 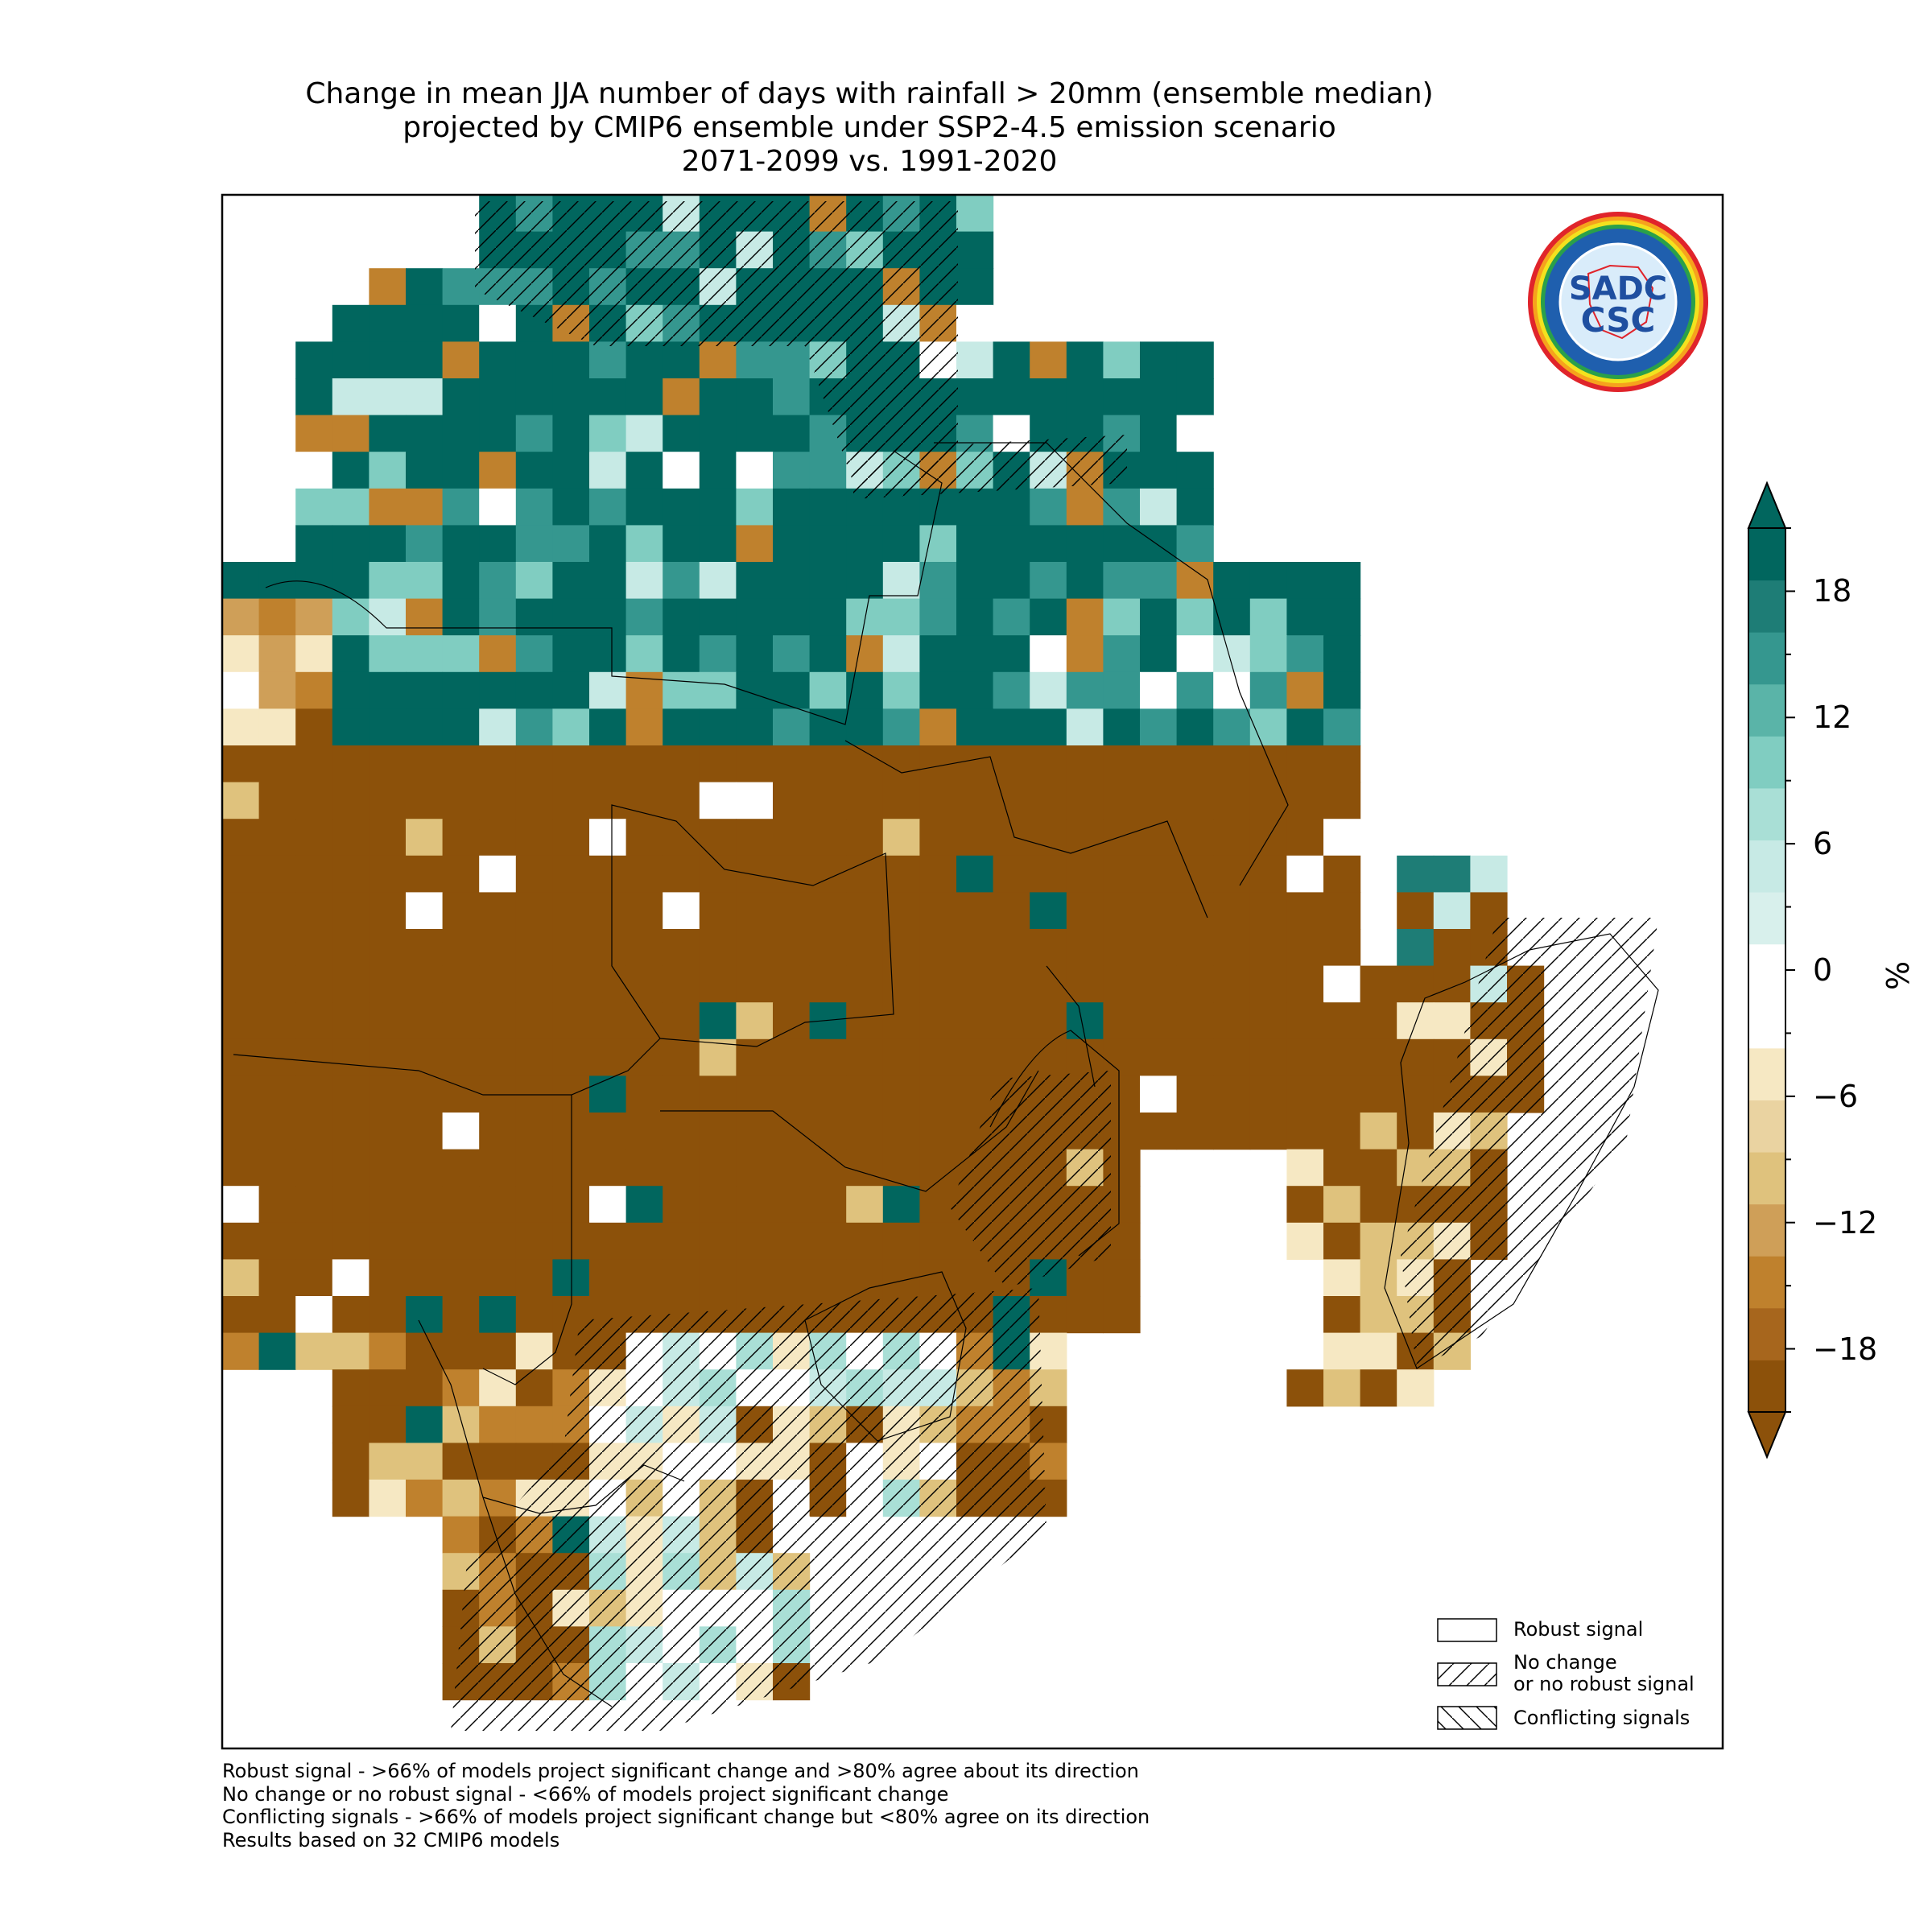 What do you see at coordinates (1618, 320) in the screenshot?
I see `logo-mark-bottom: CSC` at bounding box center [1618, 320].